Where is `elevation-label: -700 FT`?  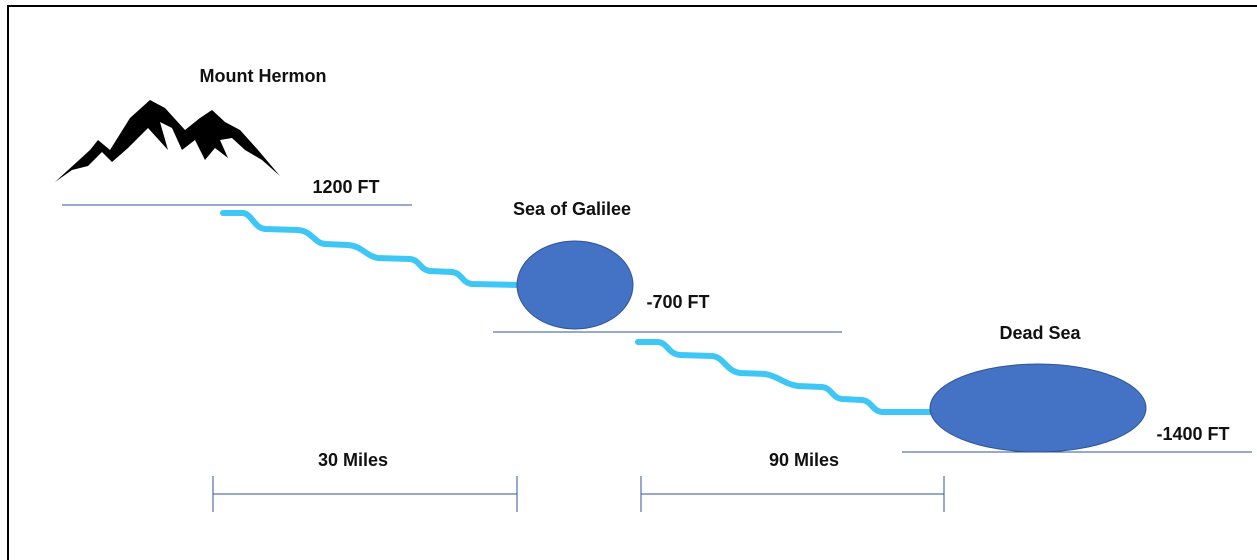 elevation-label: -700 FT is located at coordinates (677, 302).